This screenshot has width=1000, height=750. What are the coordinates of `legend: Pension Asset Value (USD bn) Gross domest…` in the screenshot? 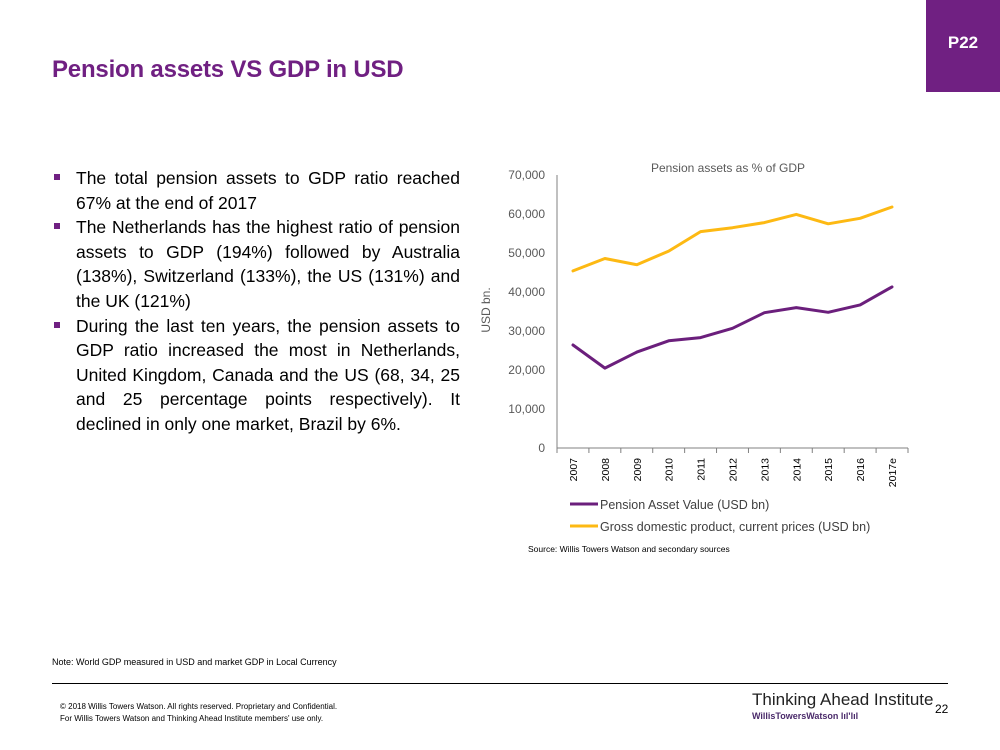 It's located at (720, 516).